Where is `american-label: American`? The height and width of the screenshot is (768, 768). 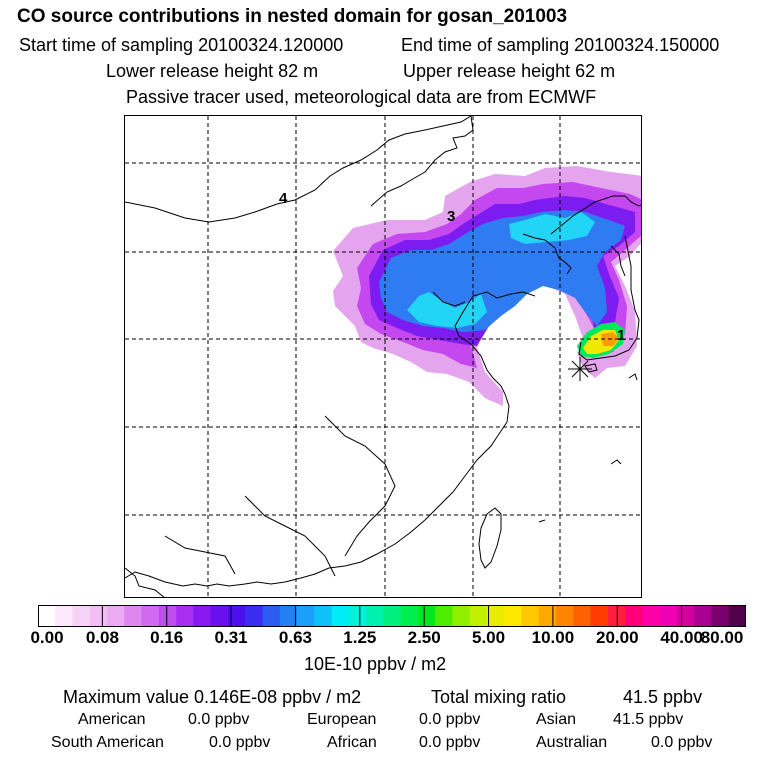 american-label: American is located at coordinates (112, 719).